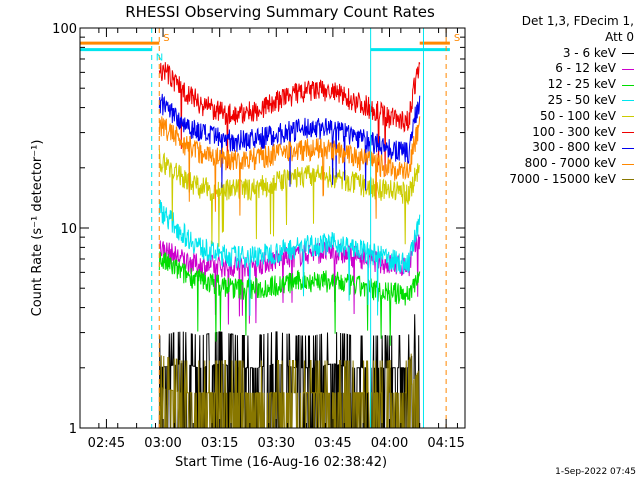  I want to click on x-tick-label: 03:30, so click(276, 443).